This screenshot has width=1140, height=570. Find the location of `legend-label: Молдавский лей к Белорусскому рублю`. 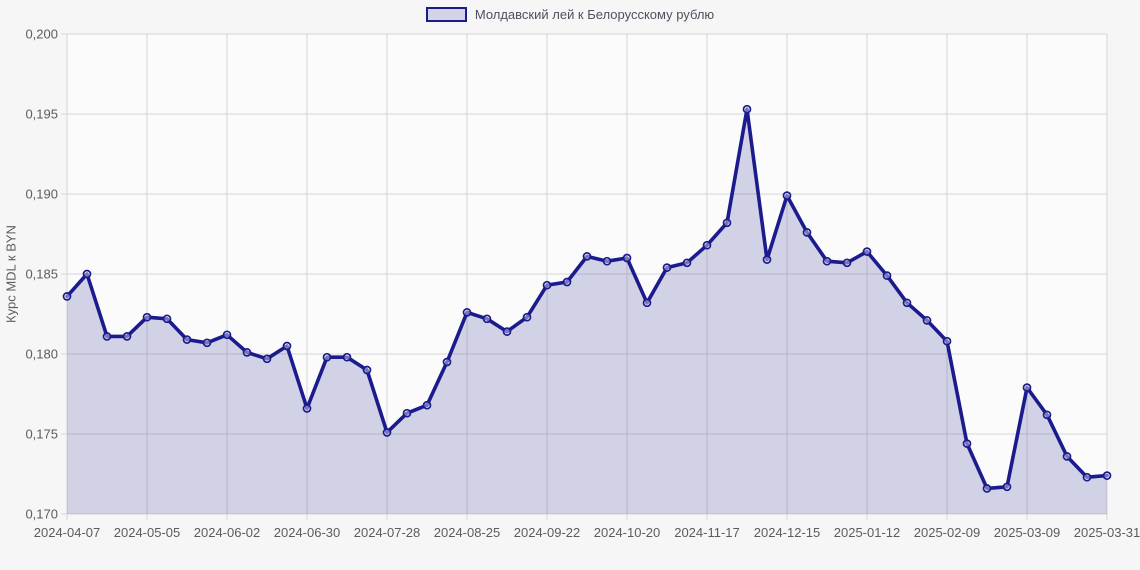

legend-label: Молдавский лей к Белорусскому рублю is located at coordinates (594, 14).